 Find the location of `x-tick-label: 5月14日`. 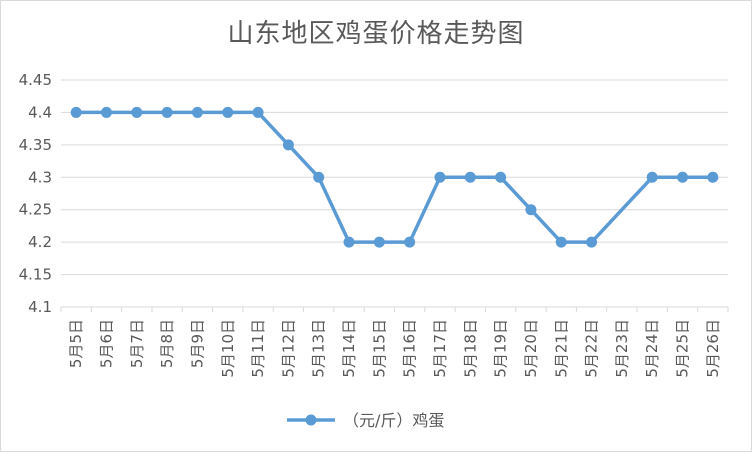

x-tick-label: 5月14日 is located at coordinates (349, 348).